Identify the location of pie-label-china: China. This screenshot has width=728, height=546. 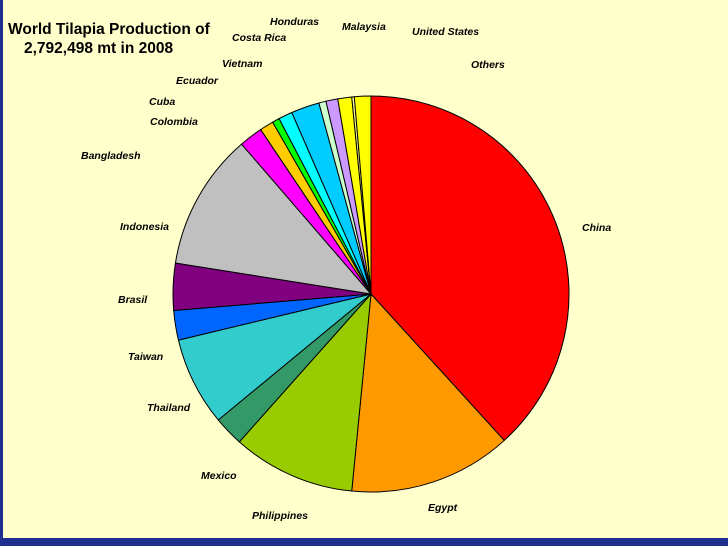
(596, 228).